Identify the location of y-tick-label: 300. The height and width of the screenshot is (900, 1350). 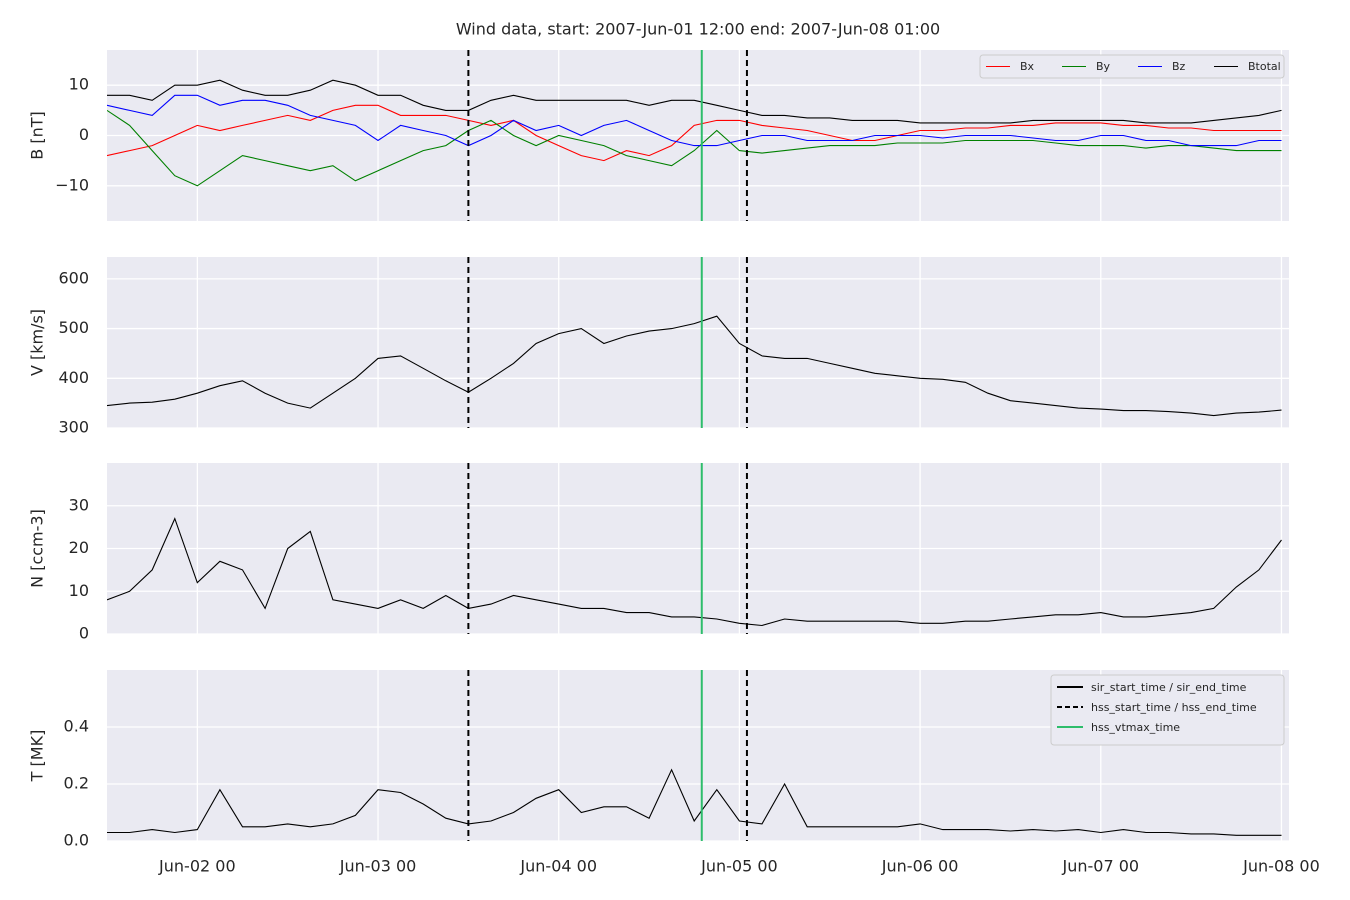
(73, 427).